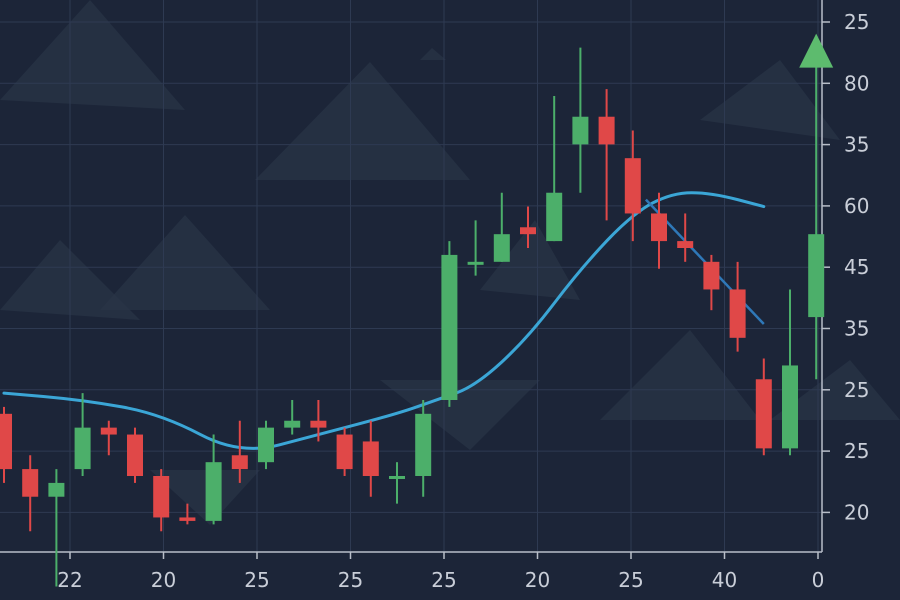 The image size is (900, 600). I want to click on y-tick-label: 80, so click(856, 83).